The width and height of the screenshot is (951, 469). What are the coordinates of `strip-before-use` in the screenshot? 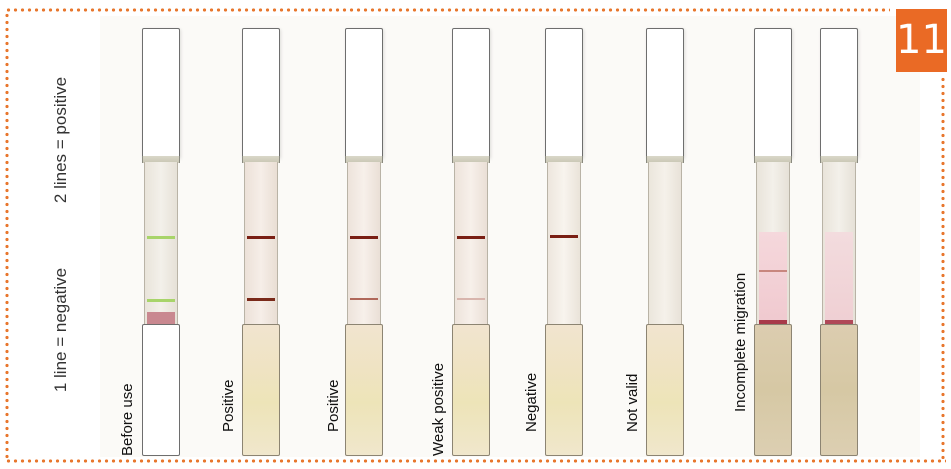 It's located at (161, 242).